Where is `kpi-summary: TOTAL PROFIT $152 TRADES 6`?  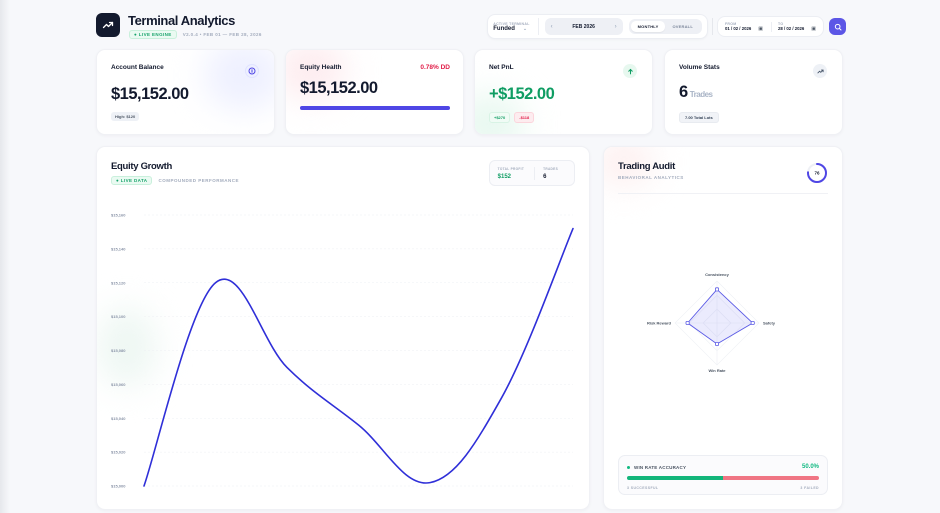
kpi-summary: TOTAL PROFIT $152 TRADES 6 is located at coordinates (531, 173).